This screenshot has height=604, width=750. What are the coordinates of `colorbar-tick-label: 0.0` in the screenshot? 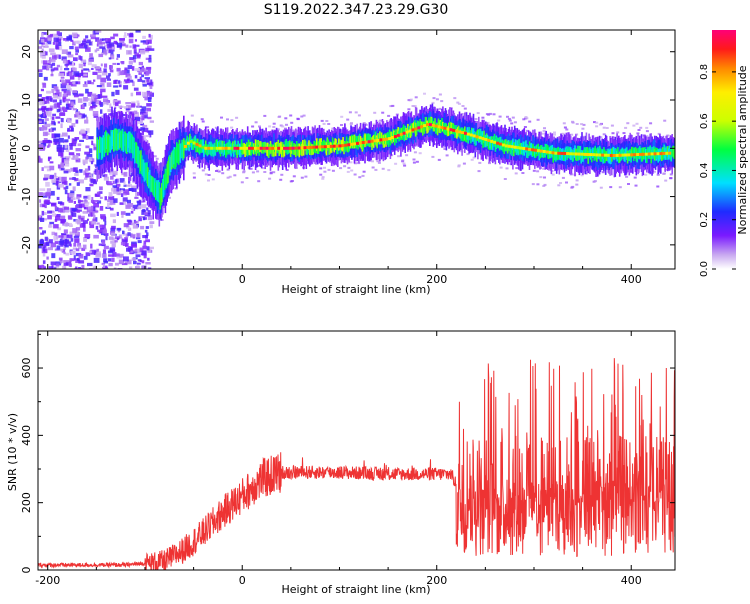 It's located at (704, 269).